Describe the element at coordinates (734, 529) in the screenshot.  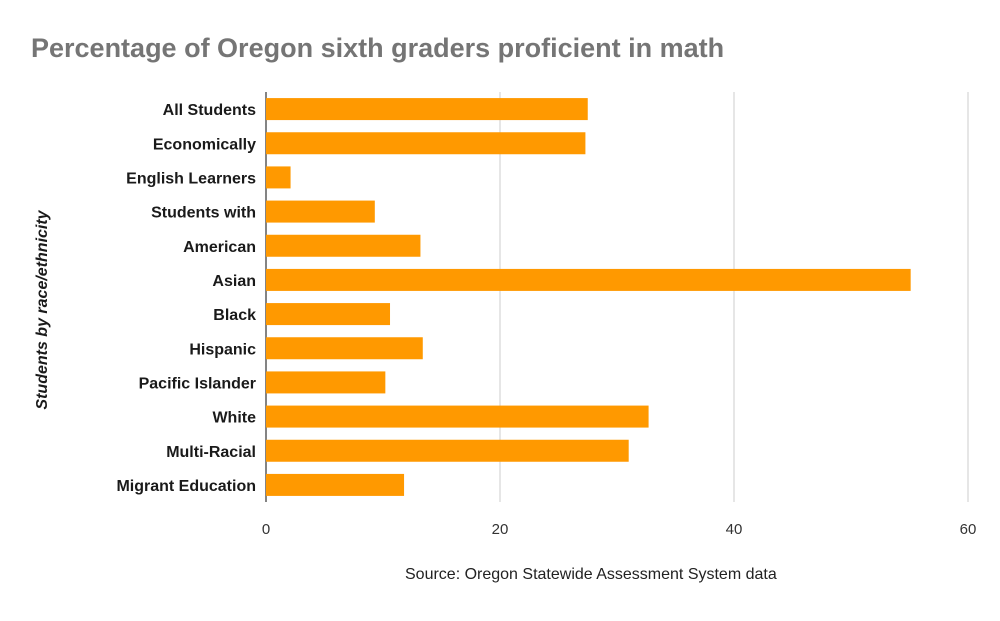
I see `x-tick-label: 40` at that location.